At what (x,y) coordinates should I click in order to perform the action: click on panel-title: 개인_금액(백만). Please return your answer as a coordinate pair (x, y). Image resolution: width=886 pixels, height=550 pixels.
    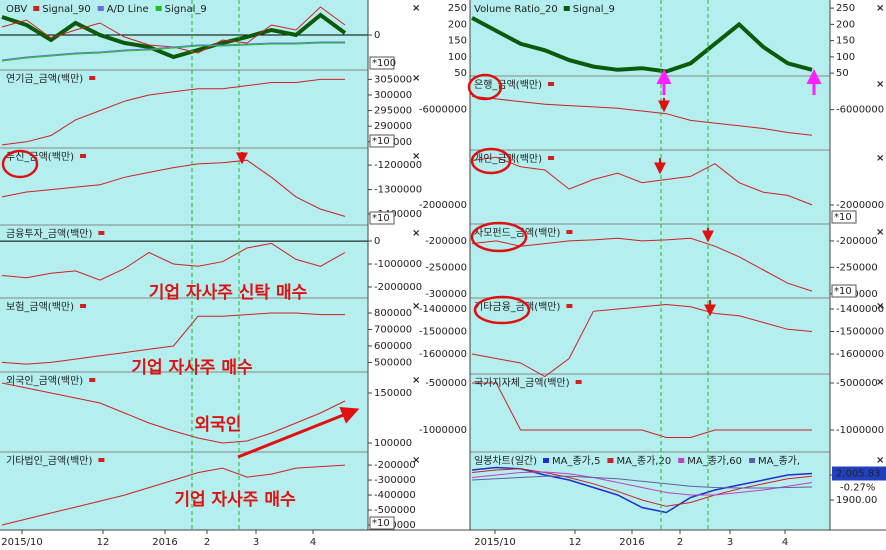
    Looking at the image, I should click on (508, 159).